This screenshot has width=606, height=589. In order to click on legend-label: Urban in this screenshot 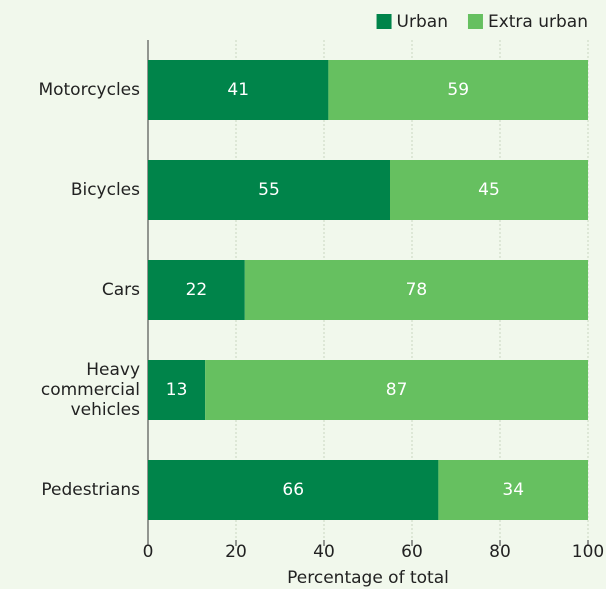, I will do `click(422, 22)`.